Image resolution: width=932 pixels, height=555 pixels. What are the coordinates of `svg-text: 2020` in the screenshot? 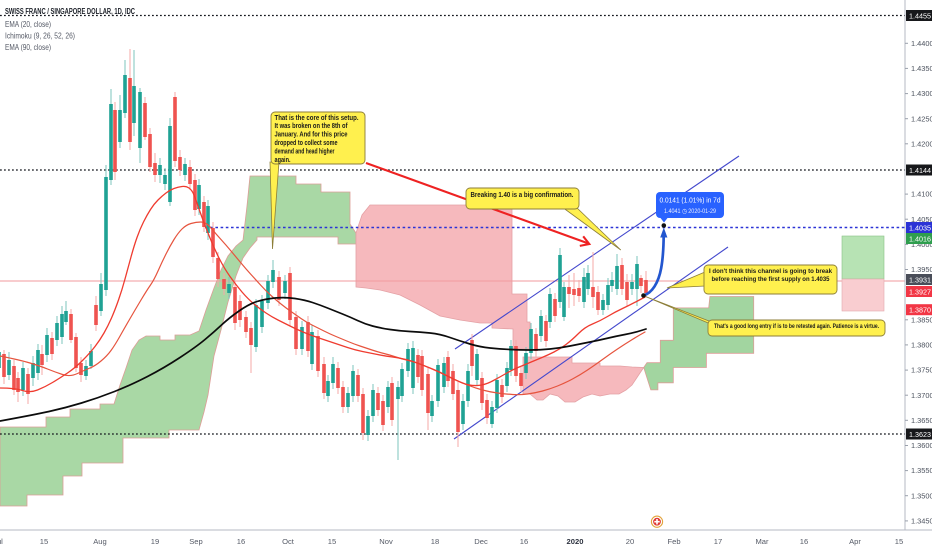 It's located at (575, 541).